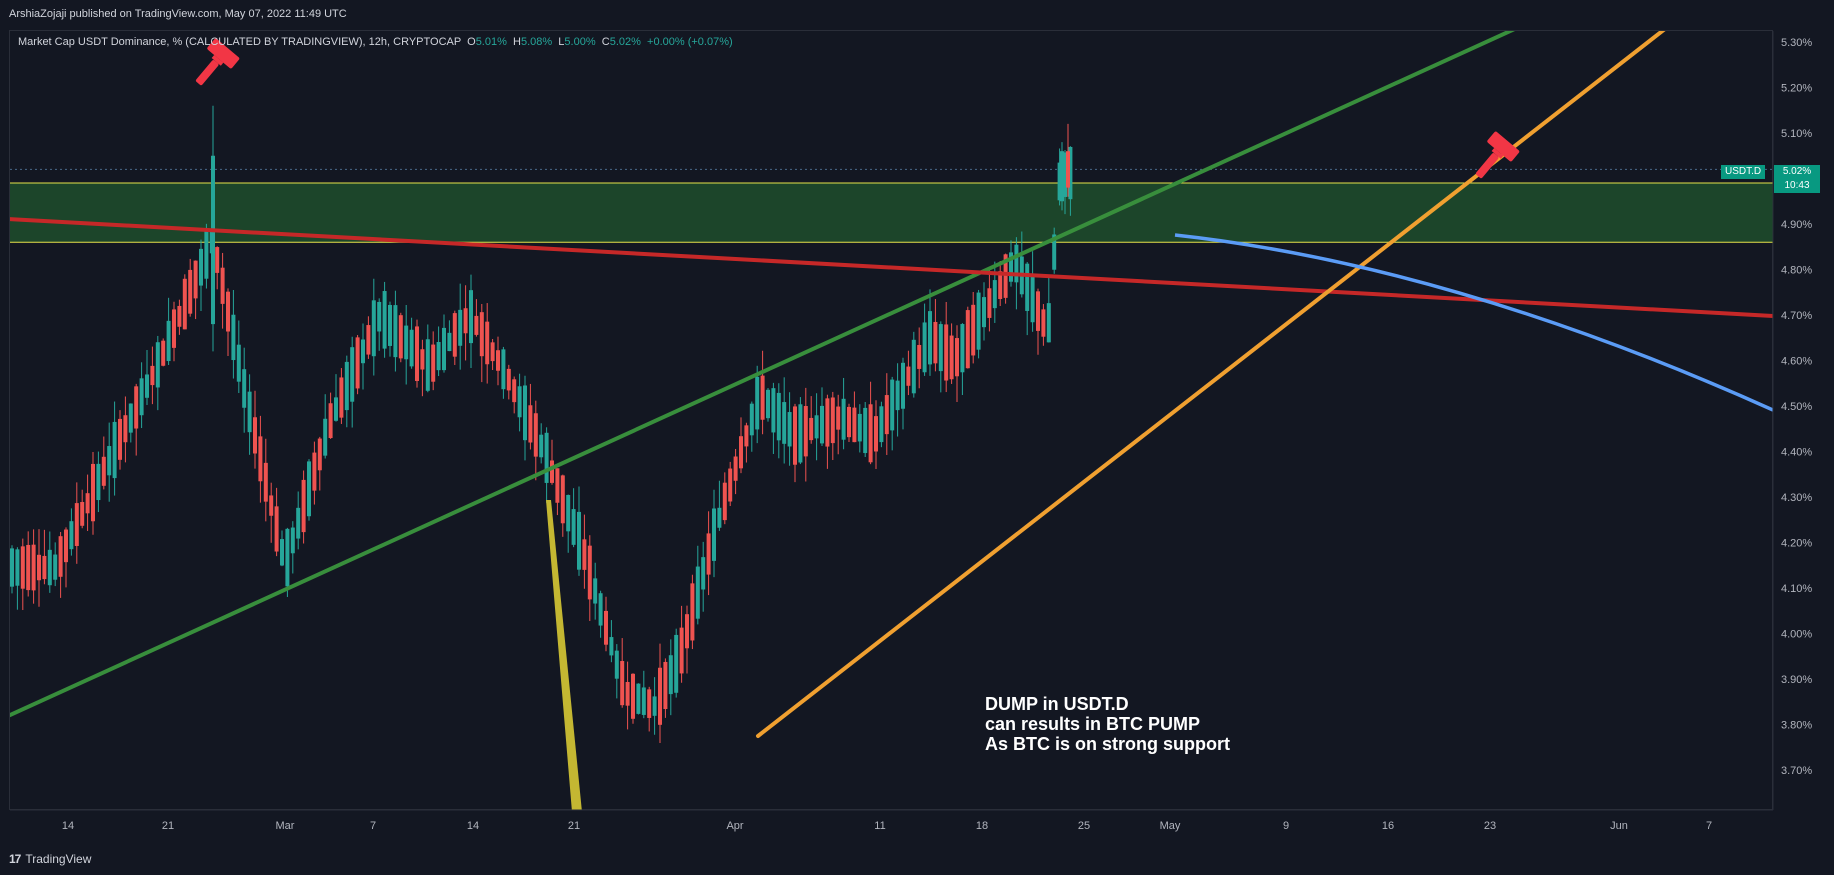  I want to click on legend-l-value: 5.00%, so click(580, 42).